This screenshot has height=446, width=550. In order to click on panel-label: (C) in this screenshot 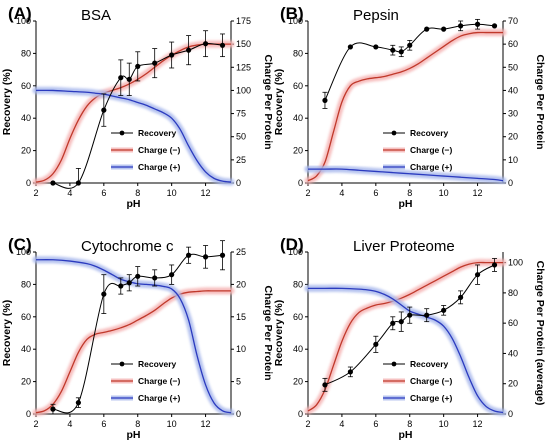, I will do `click(20, 244)`.